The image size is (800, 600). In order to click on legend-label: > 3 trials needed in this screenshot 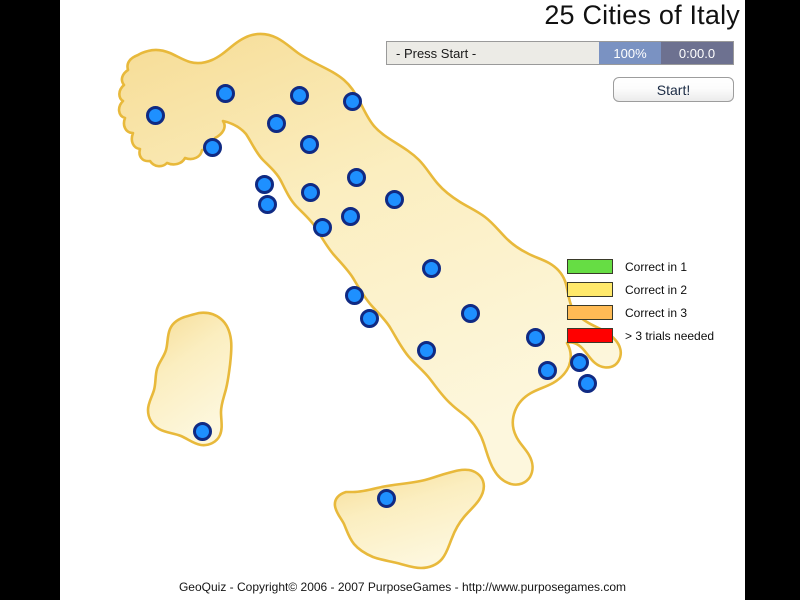, I will do `click(670, 335)`.